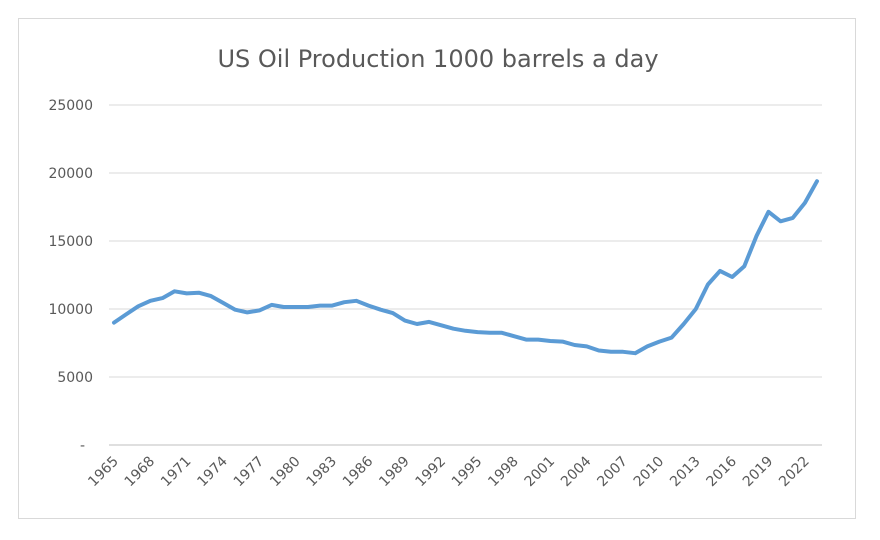 Image resolution: width=880 pixels, height=540 pixels. Describe the element at coordinates (467, 472) in the screenshot. I see `x-tick-label: 1995` at that location.